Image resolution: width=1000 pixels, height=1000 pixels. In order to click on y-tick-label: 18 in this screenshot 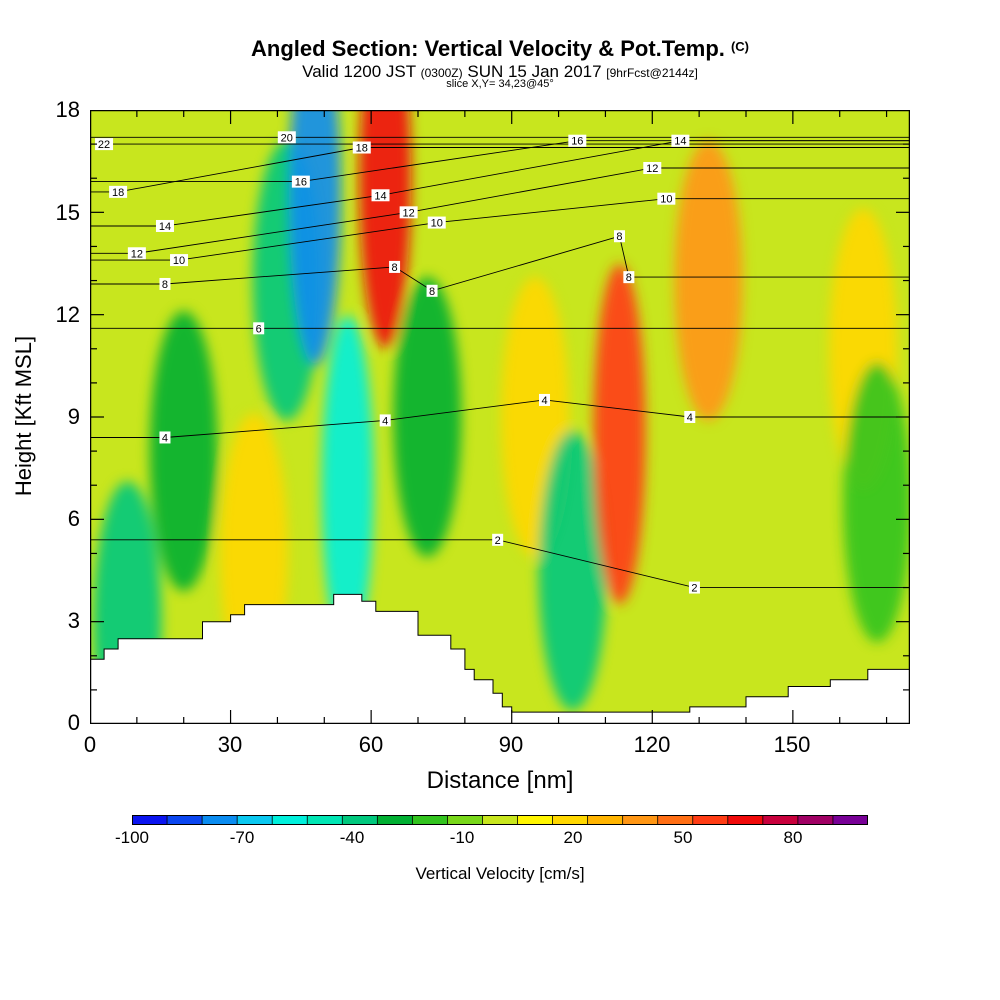, I will do `click(67, 109)`.